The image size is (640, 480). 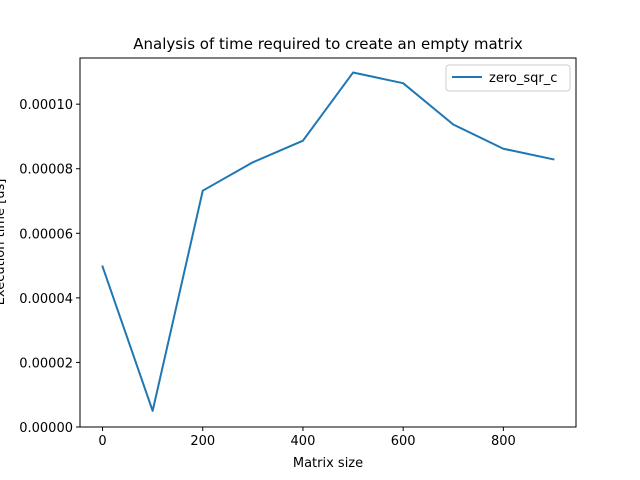 I want to click on x-axis: 0 200 400 600 800, so click(x=307, y=438).